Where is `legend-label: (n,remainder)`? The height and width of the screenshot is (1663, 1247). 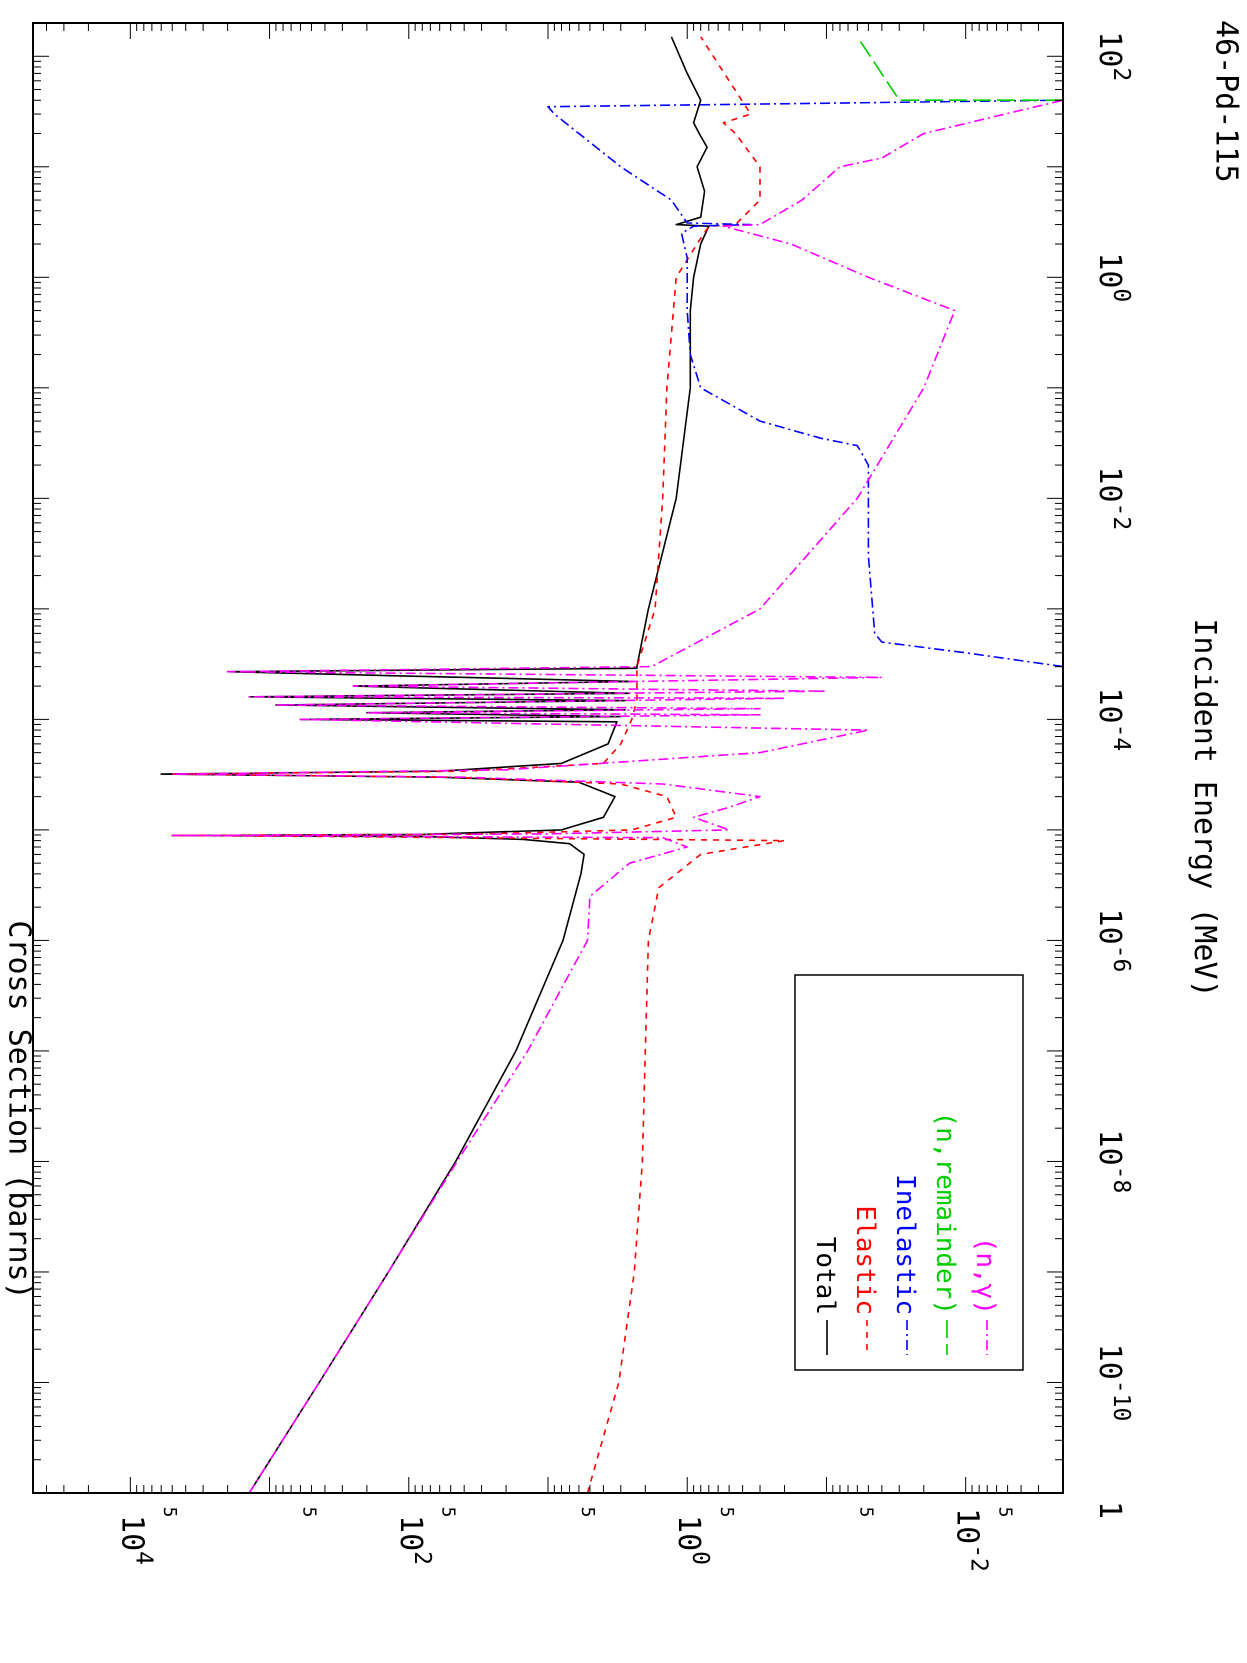
legend-label: (n,remainder) is located at coordinates (945, 1214).